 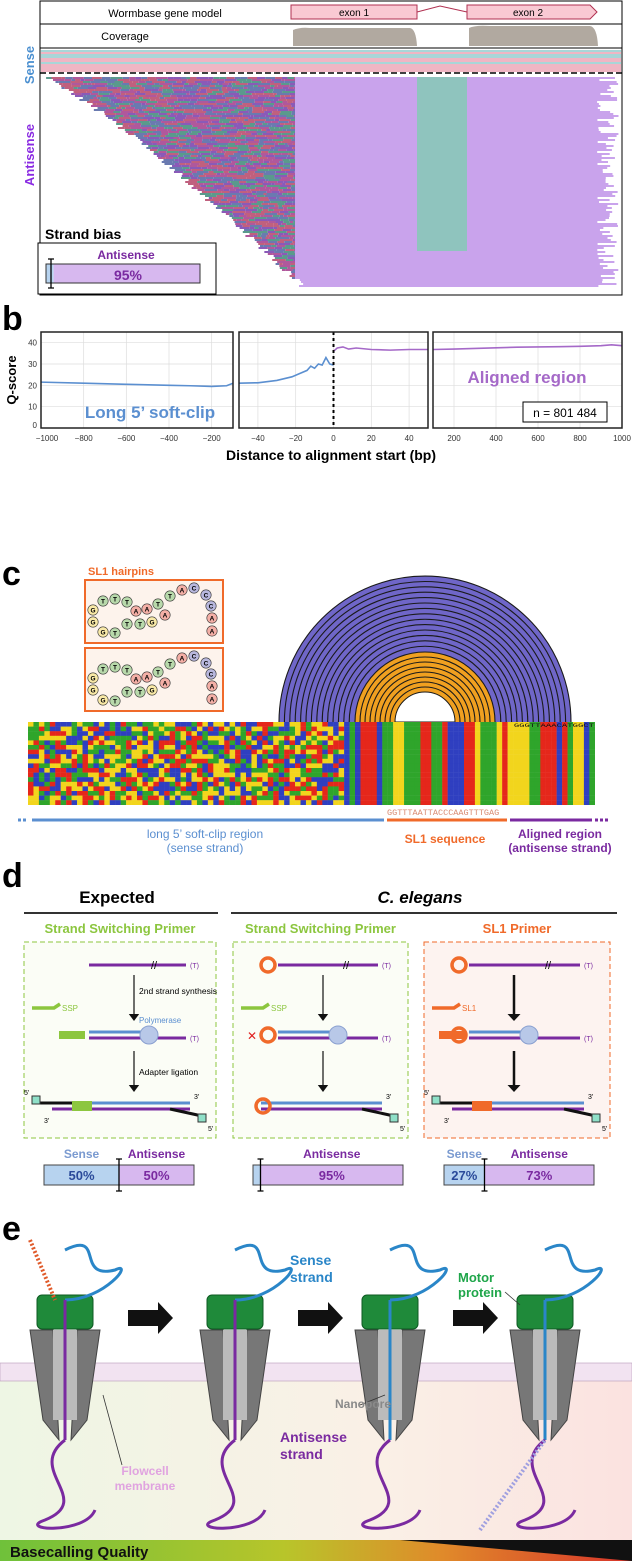 I want to click on nucleotide-letter: T, so click(x=115, y=667).